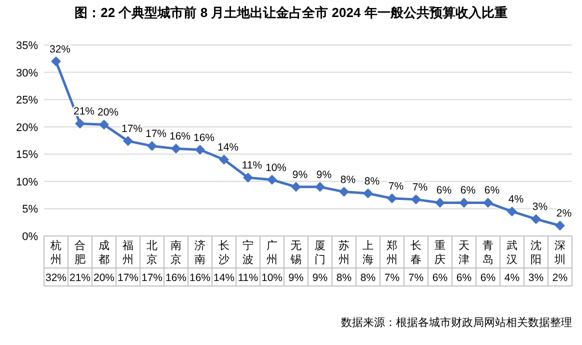 The height and width of the screenshot is (345, 582). I want to click on x-tick-label: 郑州, so click(392, 253).